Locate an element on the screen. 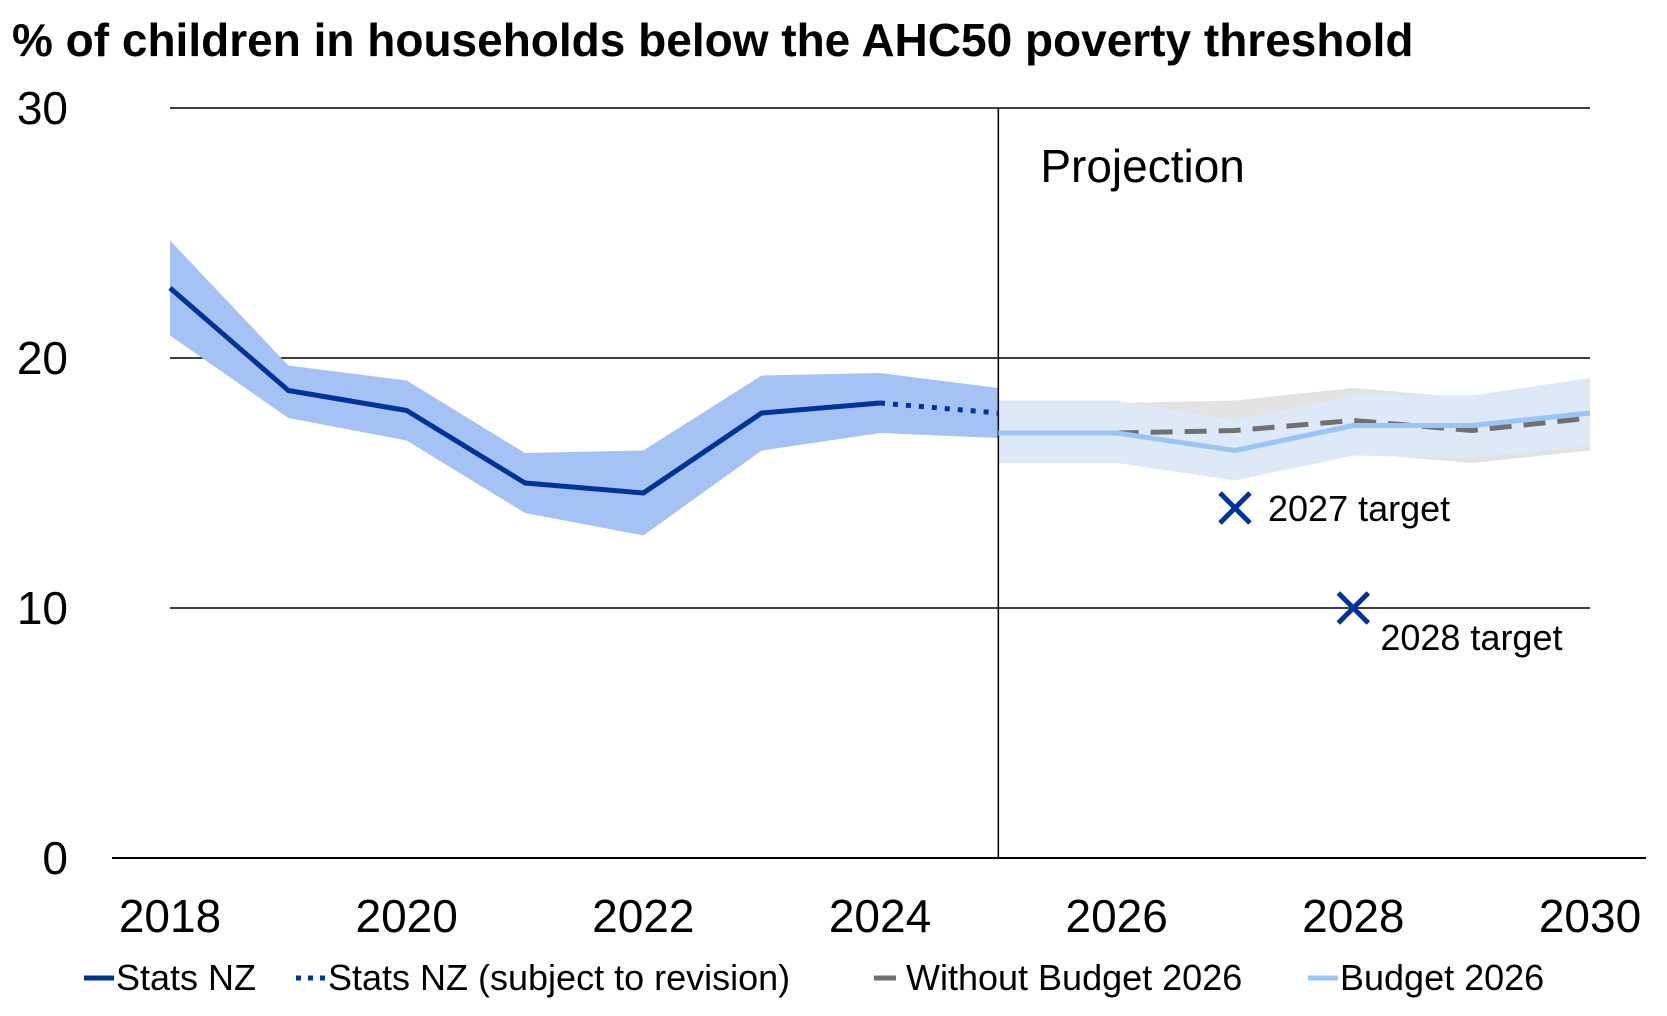 This screenshot has height=1016, width=1667. y-tick-label: 30 is located at coordinates (42, 108).